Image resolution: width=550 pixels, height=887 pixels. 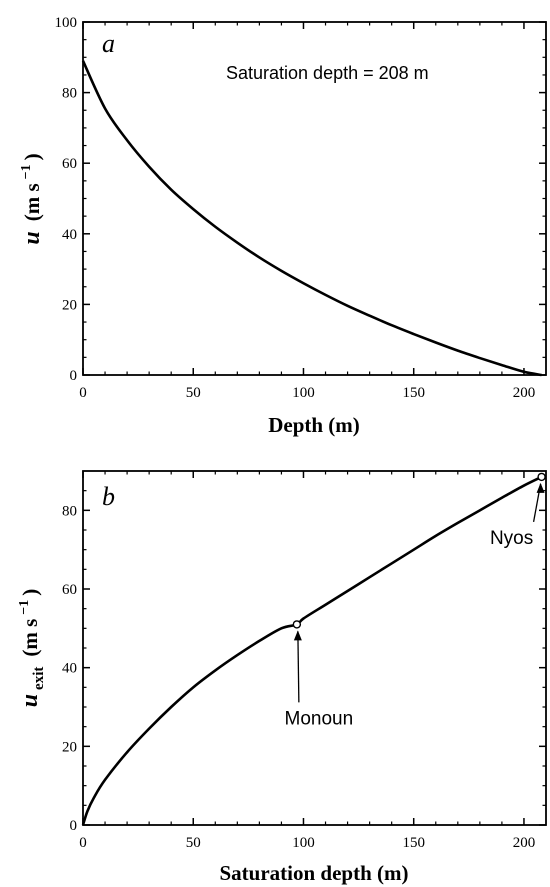 I want to click on panel-b-x-axis-title: Saturation depth (m), so click(x=313, y=873).